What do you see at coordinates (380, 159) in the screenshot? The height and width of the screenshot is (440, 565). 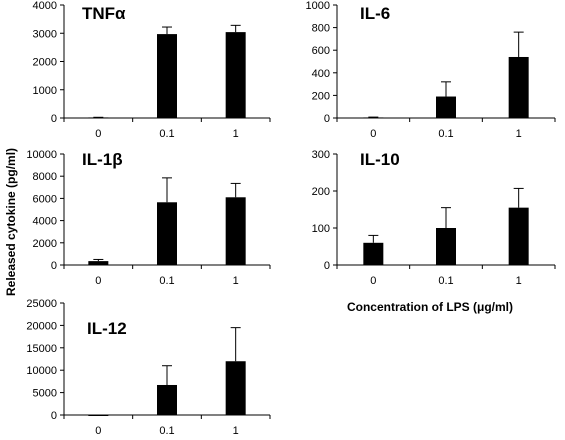 I see `panel-4-title: IL-10` at bounding box center [380, 159].